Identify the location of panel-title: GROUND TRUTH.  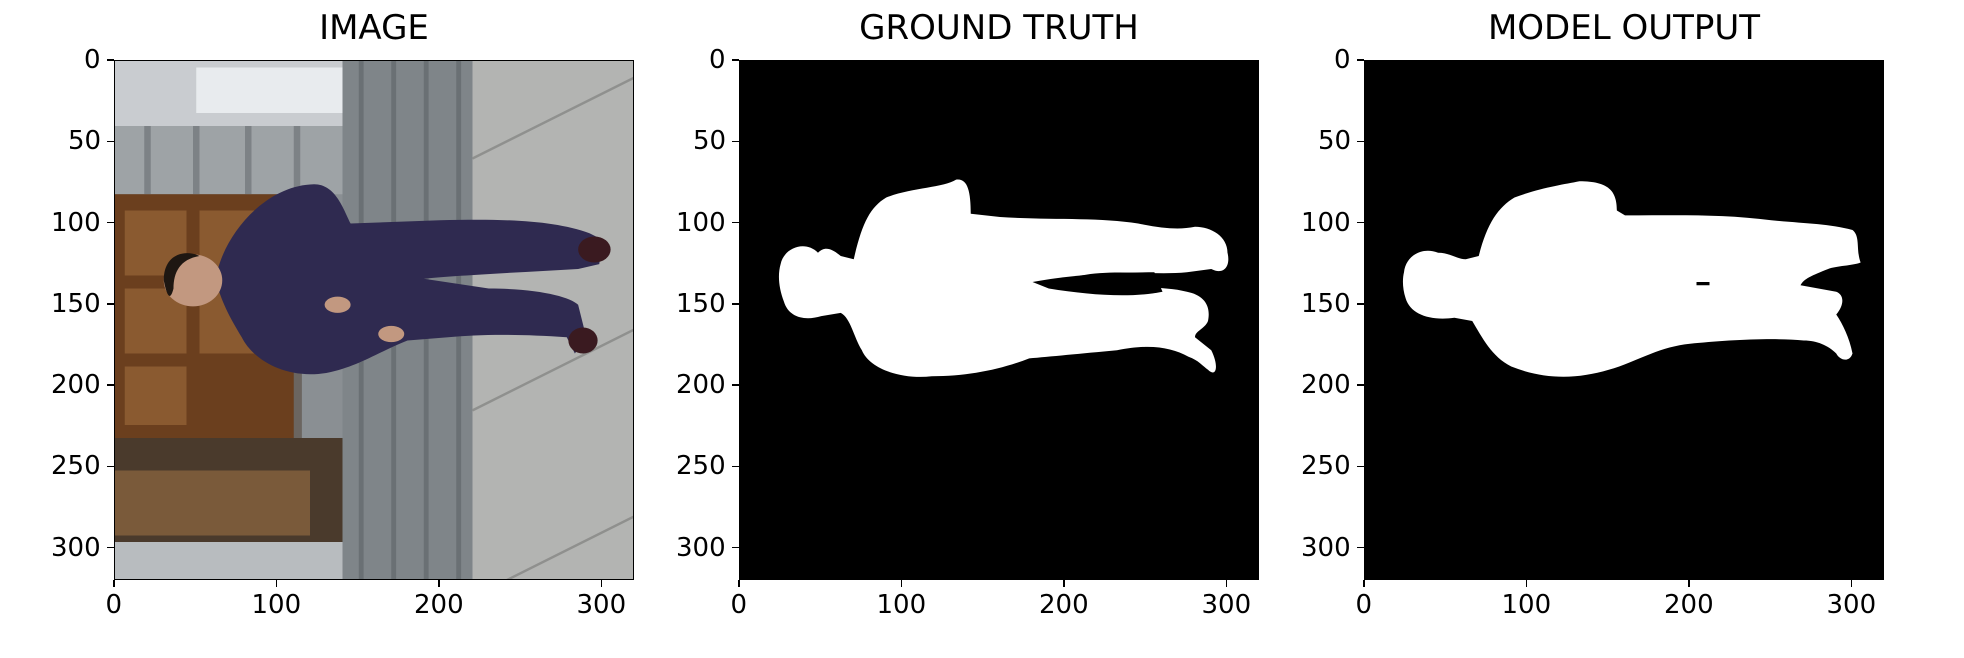
(999, 28).